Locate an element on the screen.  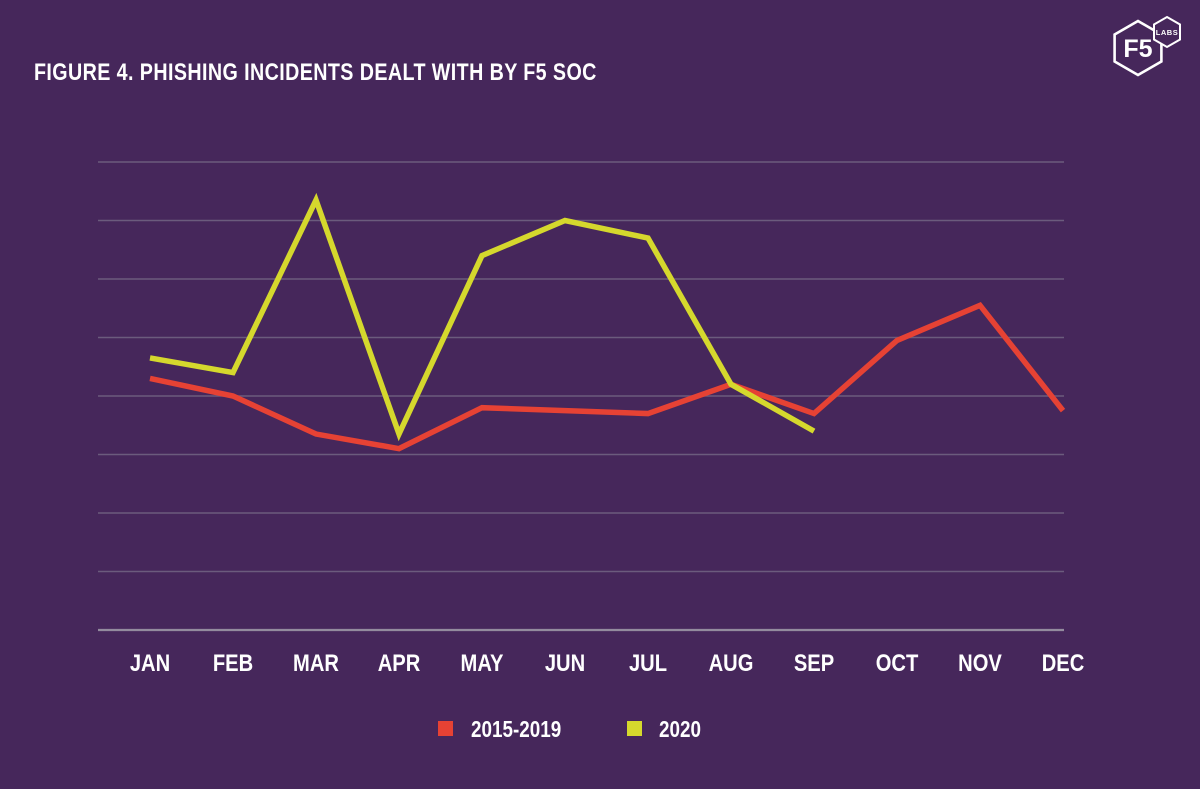
x-axis-label-mar: MAR is located at coordinates (316, 662).